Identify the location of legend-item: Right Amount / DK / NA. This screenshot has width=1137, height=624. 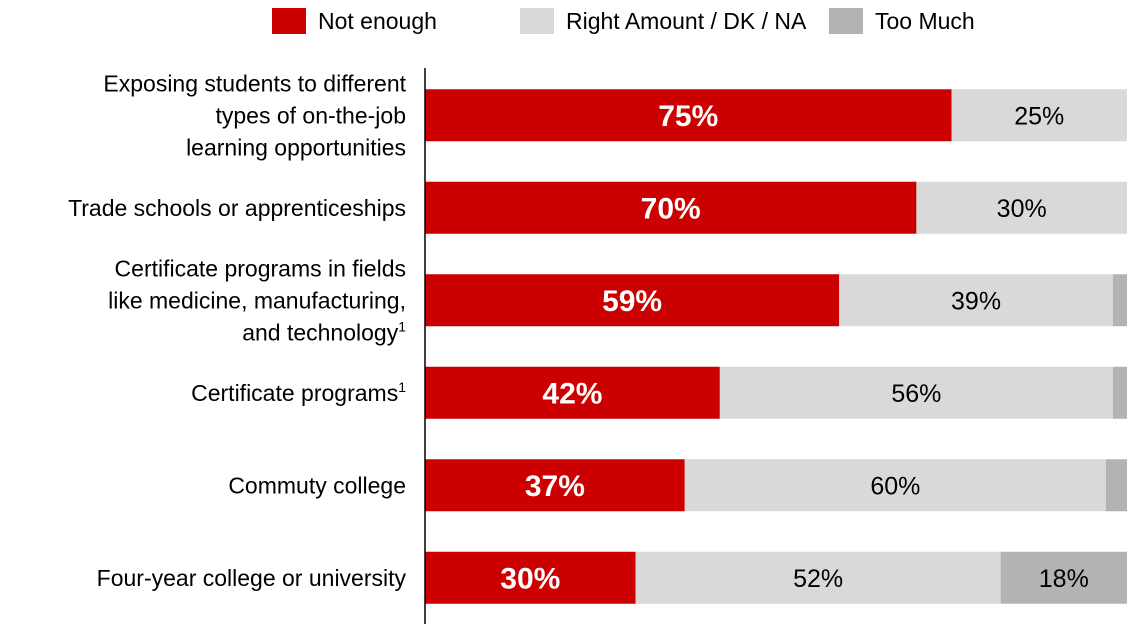
(663, 21).